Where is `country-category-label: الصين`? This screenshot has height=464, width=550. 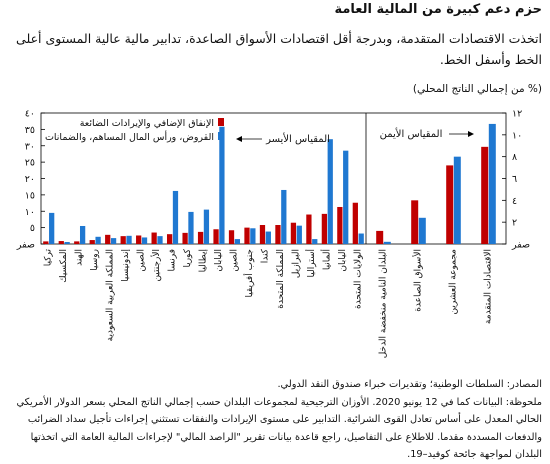
country-category-label: الصين is located at coordinates (234, 260).